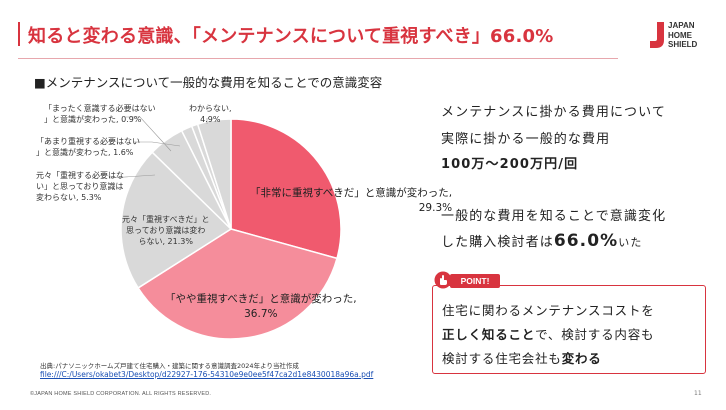  Describe the element at coordinates (630, 242) in the screenshot. I see `right-text-line-5-post: いた` at that location.